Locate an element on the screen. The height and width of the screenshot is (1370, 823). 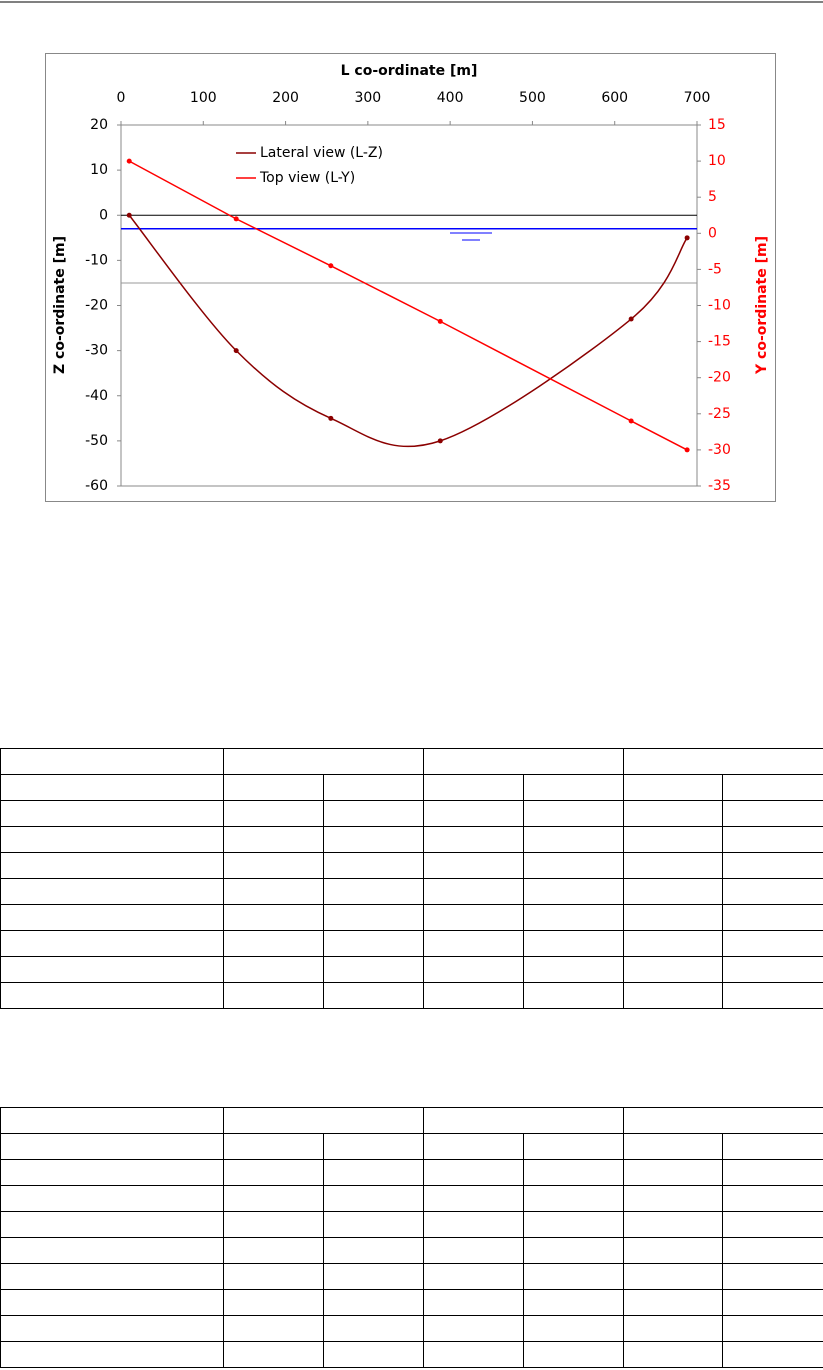
y2-tick-label: 0 is located at coordinates (712, 233).